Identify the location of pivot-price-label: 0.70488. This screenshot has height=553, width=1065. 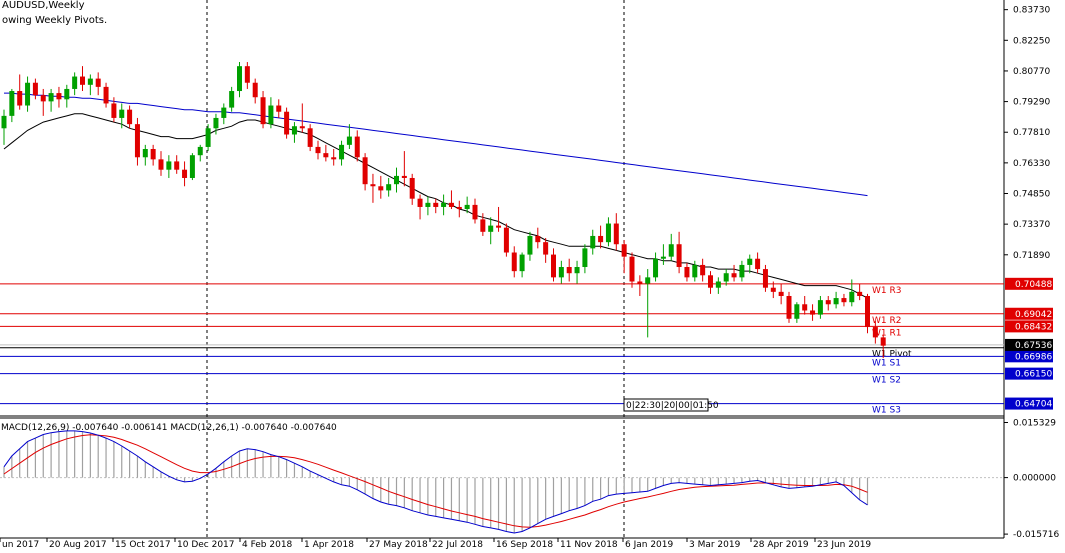
(1033, 285).